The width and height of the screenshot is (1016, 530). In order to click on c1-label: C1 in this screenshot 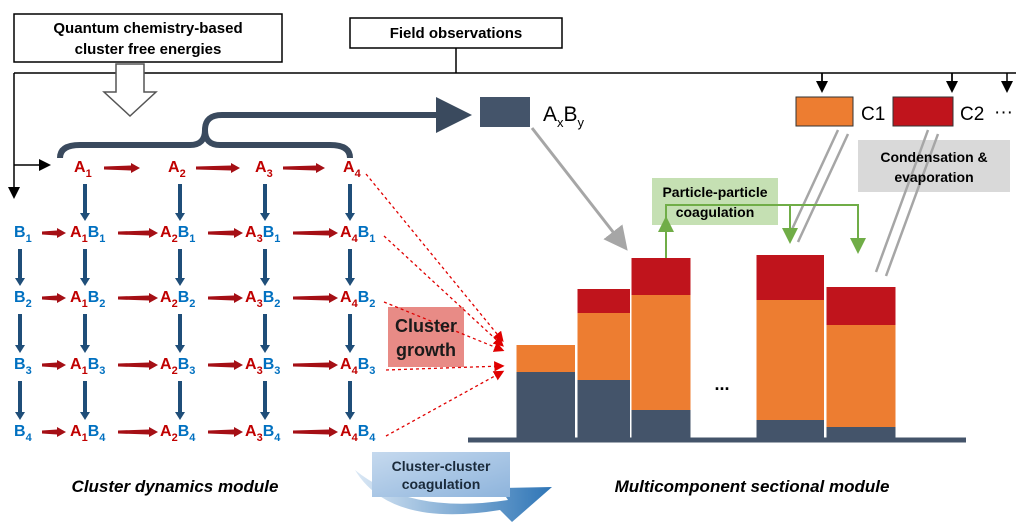, I will do `click(873, 114)`.